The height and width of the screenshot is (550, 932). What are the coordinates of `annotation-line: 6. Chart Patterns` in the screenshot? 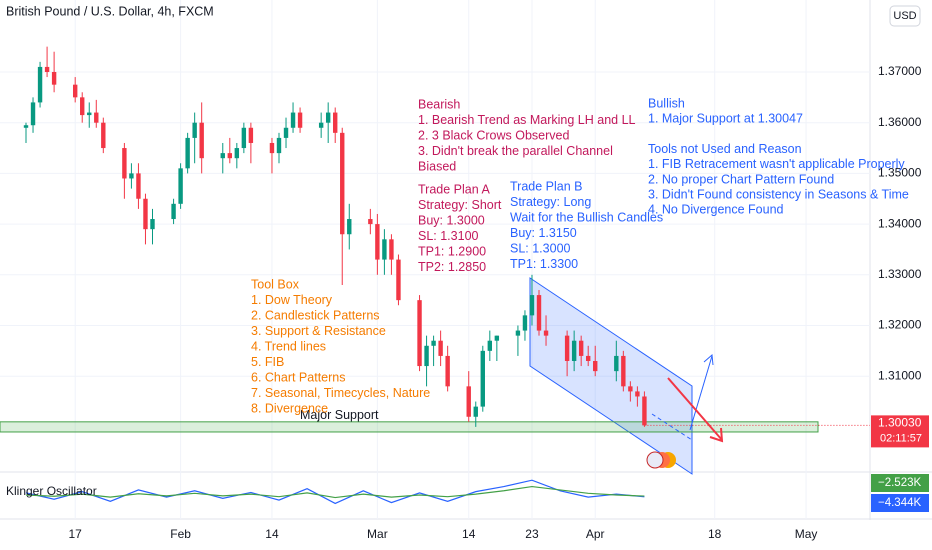 It's located at (298, 377).